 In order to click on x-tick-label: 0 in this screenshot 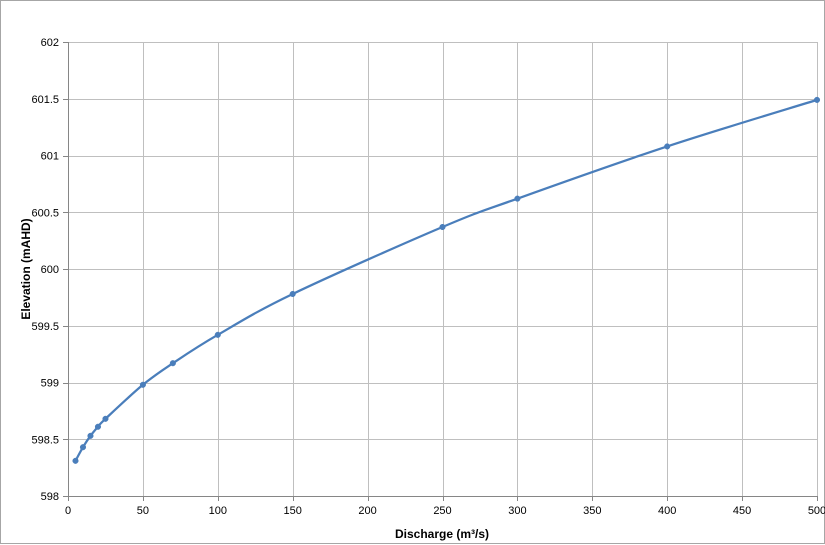, I will do `click(68, 511)`.